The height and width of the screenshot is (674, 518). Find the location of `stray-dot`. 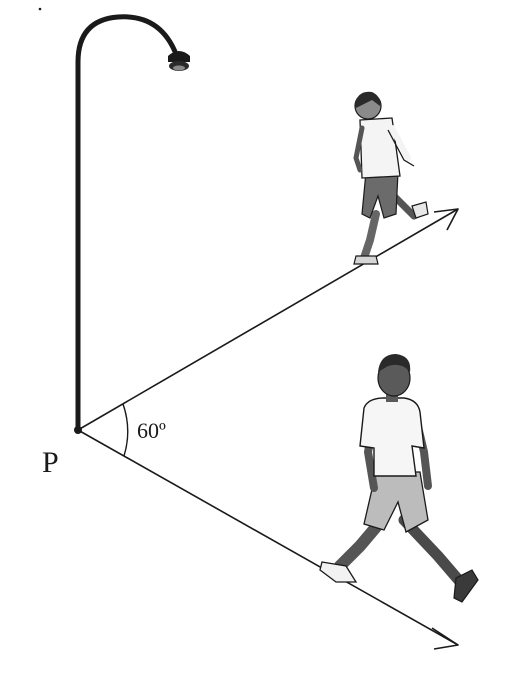

stray-dot is located at coordinates (40, 9).